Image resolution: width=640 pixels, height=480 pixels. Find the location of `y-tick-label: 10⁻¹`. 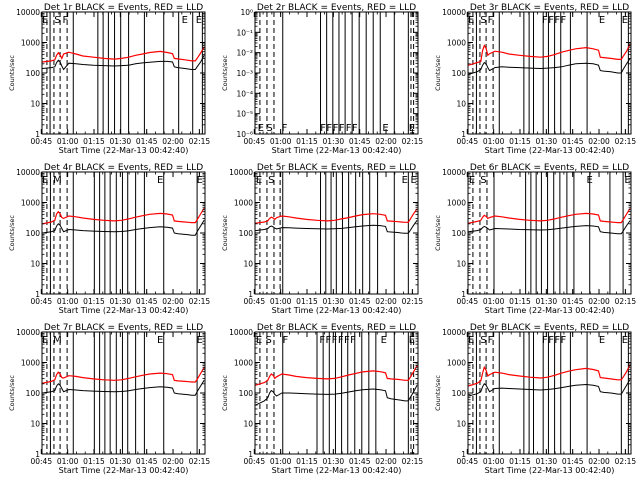

y-tick-label: 10⁻¹ is located at coordinates (244, 32).